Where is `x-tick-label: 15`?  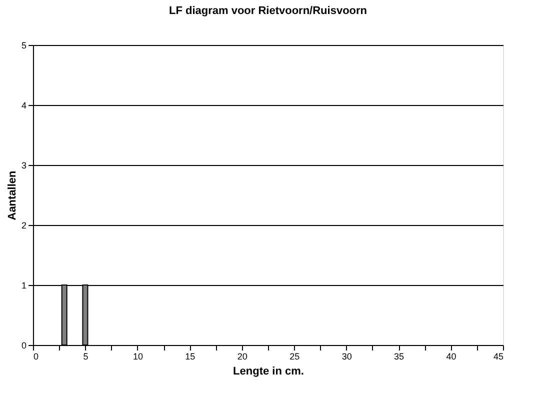 x-tick-label: 15 is located at coordinates (190, 357).